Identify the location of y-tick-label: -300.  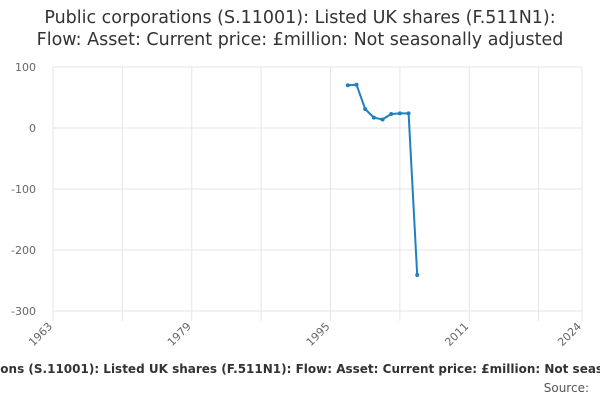
(23, 311).